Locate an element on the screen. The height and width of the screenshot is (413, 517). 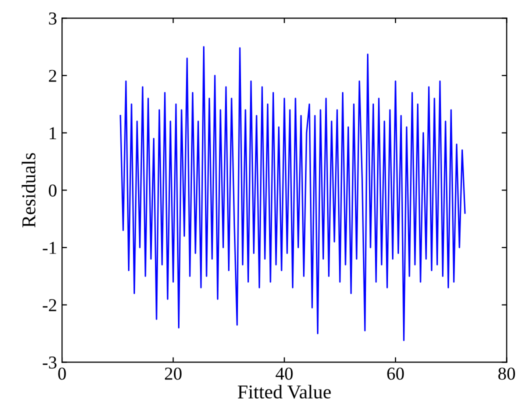
y-axis-title: Residuals is located at coordinates (29, 190).